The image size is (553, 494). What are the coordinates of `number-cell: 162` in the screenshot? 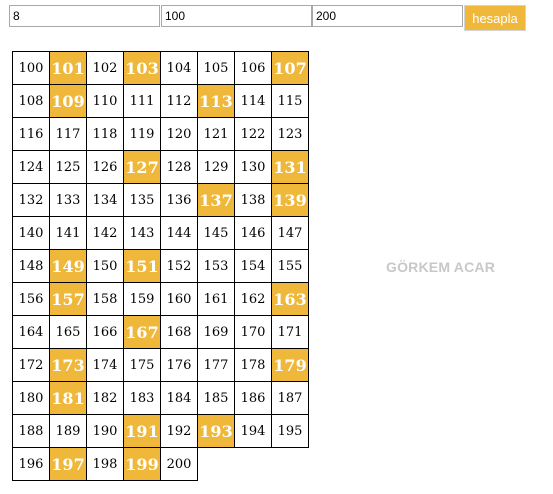 It's located at (253, 299).